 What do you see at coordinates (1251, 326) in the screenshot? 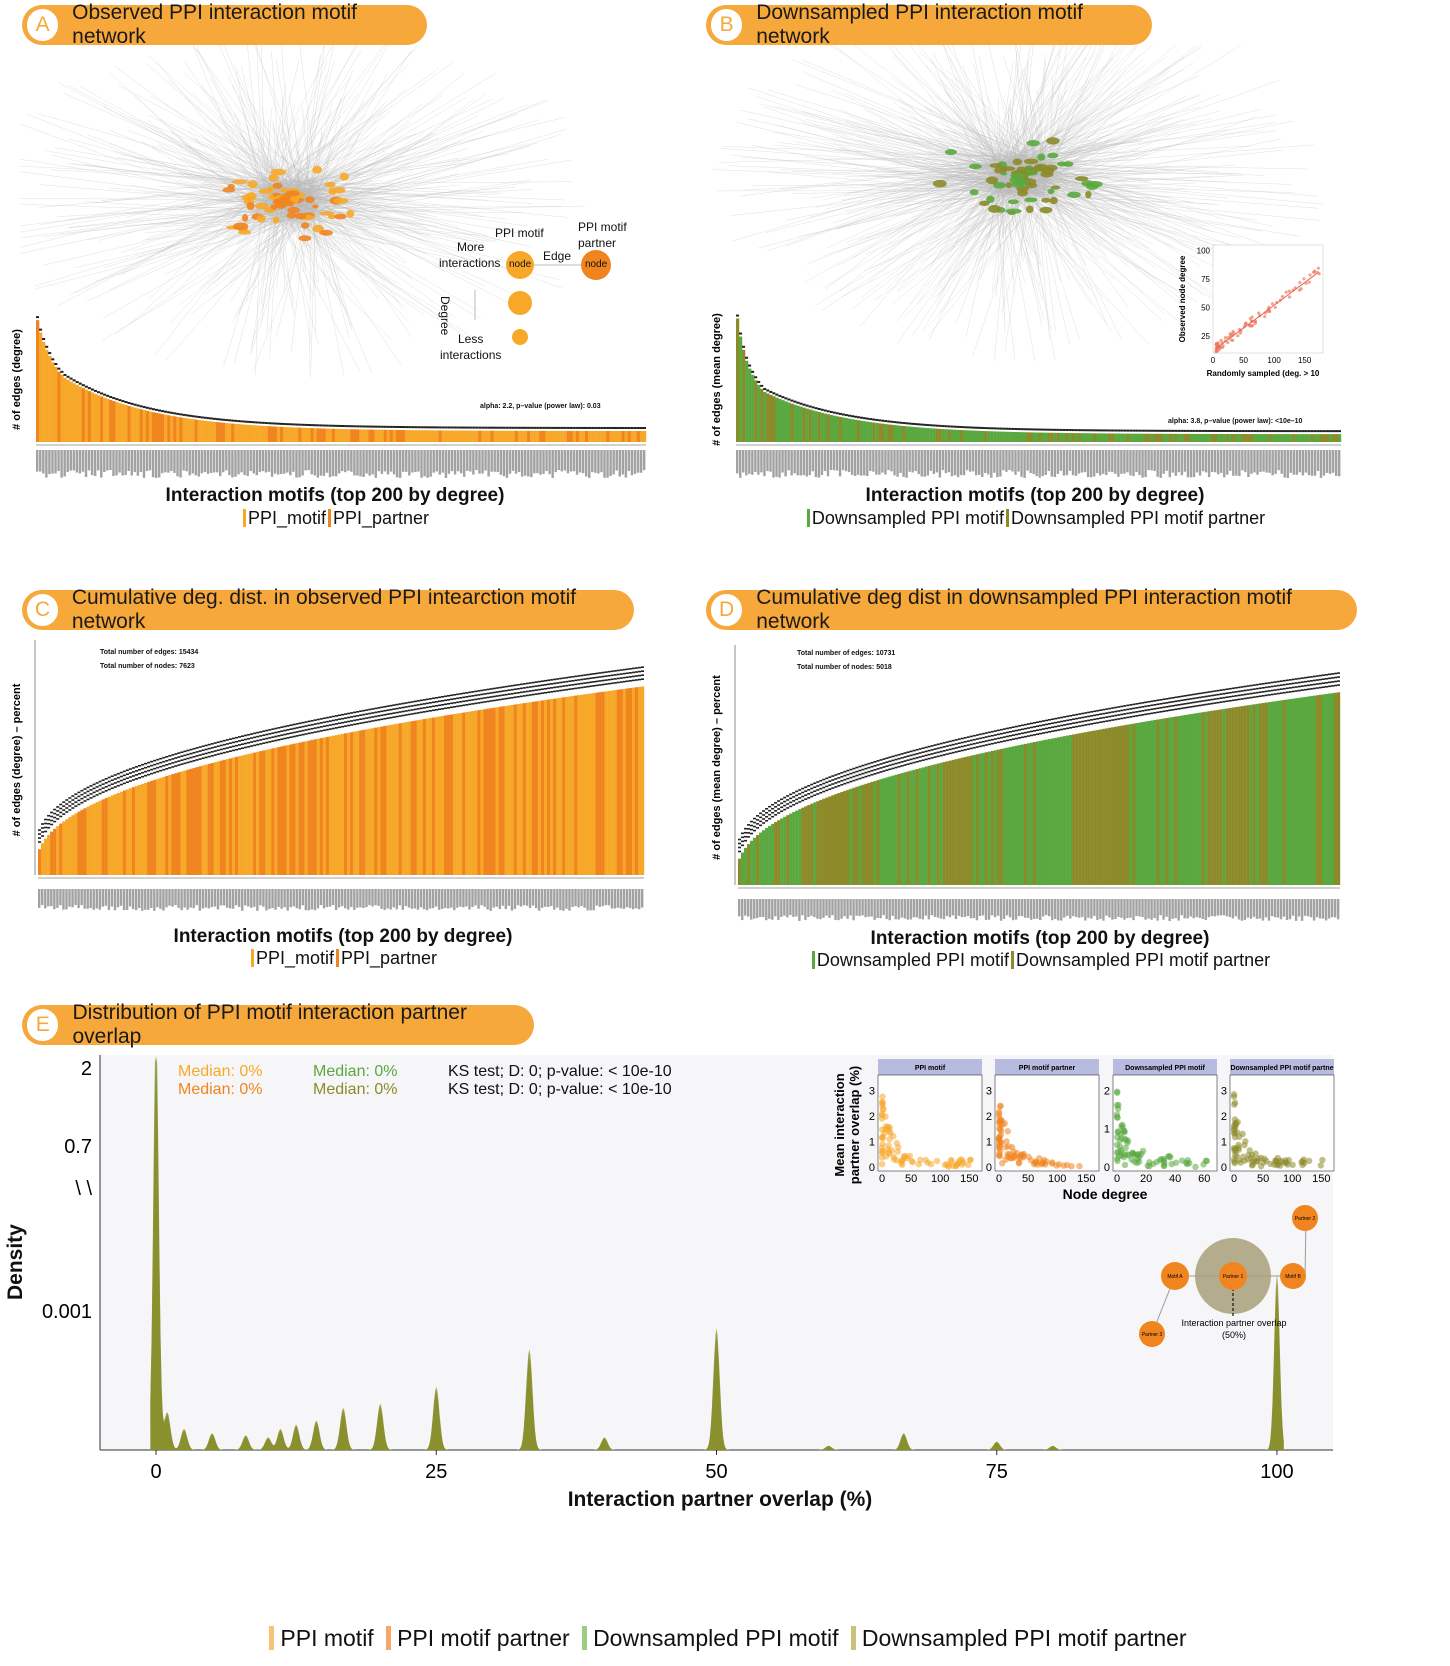
I see `inset-point` at bounding box center [1251, 326].